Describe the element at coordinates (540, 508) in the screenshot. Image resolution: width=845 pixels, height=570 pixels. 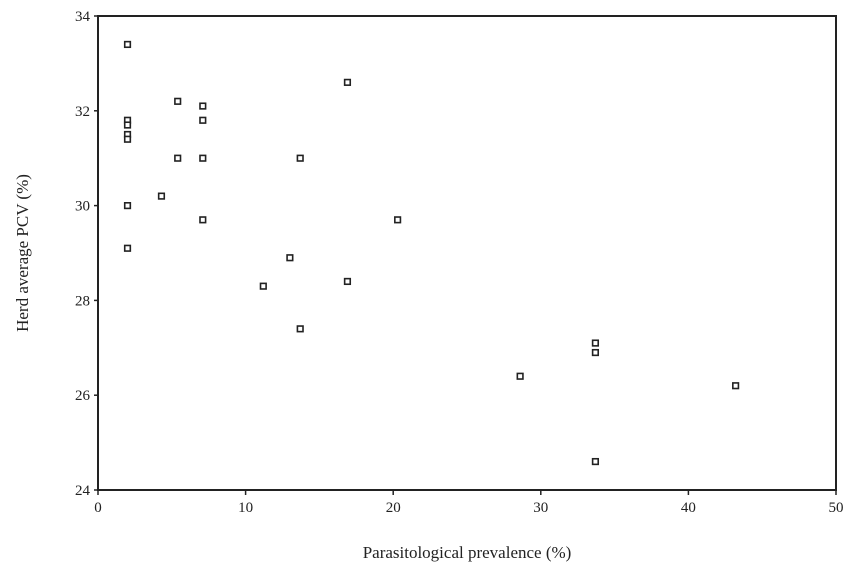
I see `x-tick-label: 30` at that location.